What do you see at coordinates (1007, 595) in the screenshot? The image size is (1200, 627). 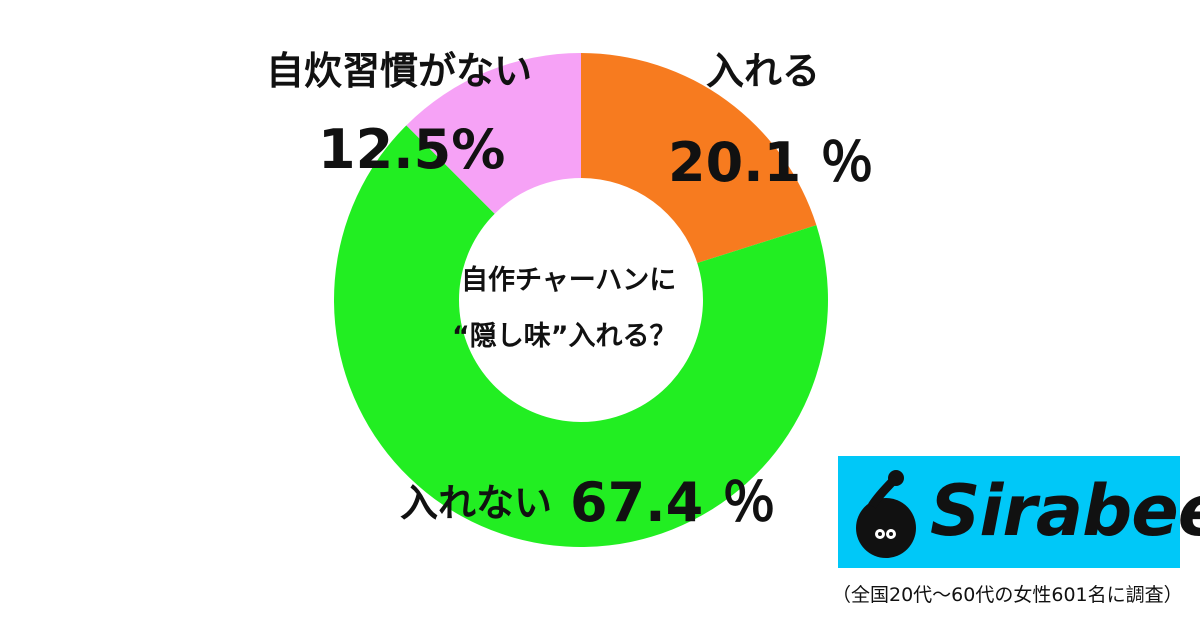 I see `survey-note: （全国20代〜60代の女性601名に調査）` at bounding box center [1007, 595].